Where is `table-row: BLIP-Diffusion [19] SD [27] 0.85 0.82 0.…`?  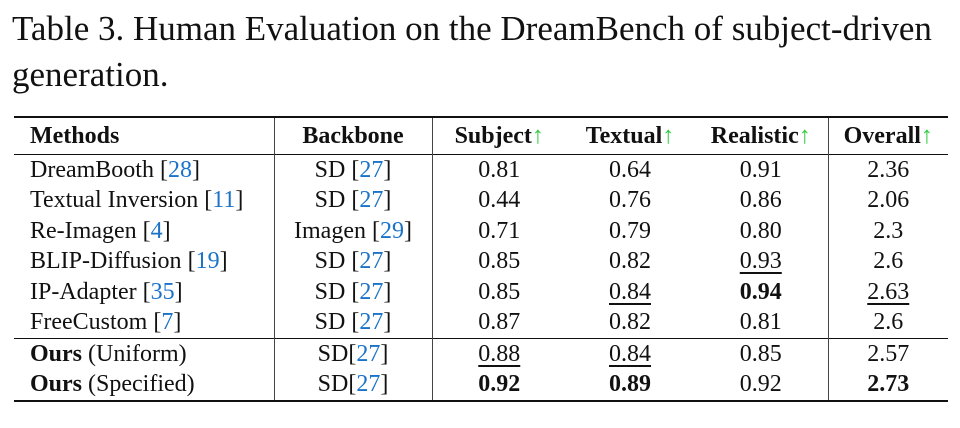
table-row: BLIP-Diffusion [19] SD [27] 0.85 0.82 0.… is located at coordinates (481, 261).